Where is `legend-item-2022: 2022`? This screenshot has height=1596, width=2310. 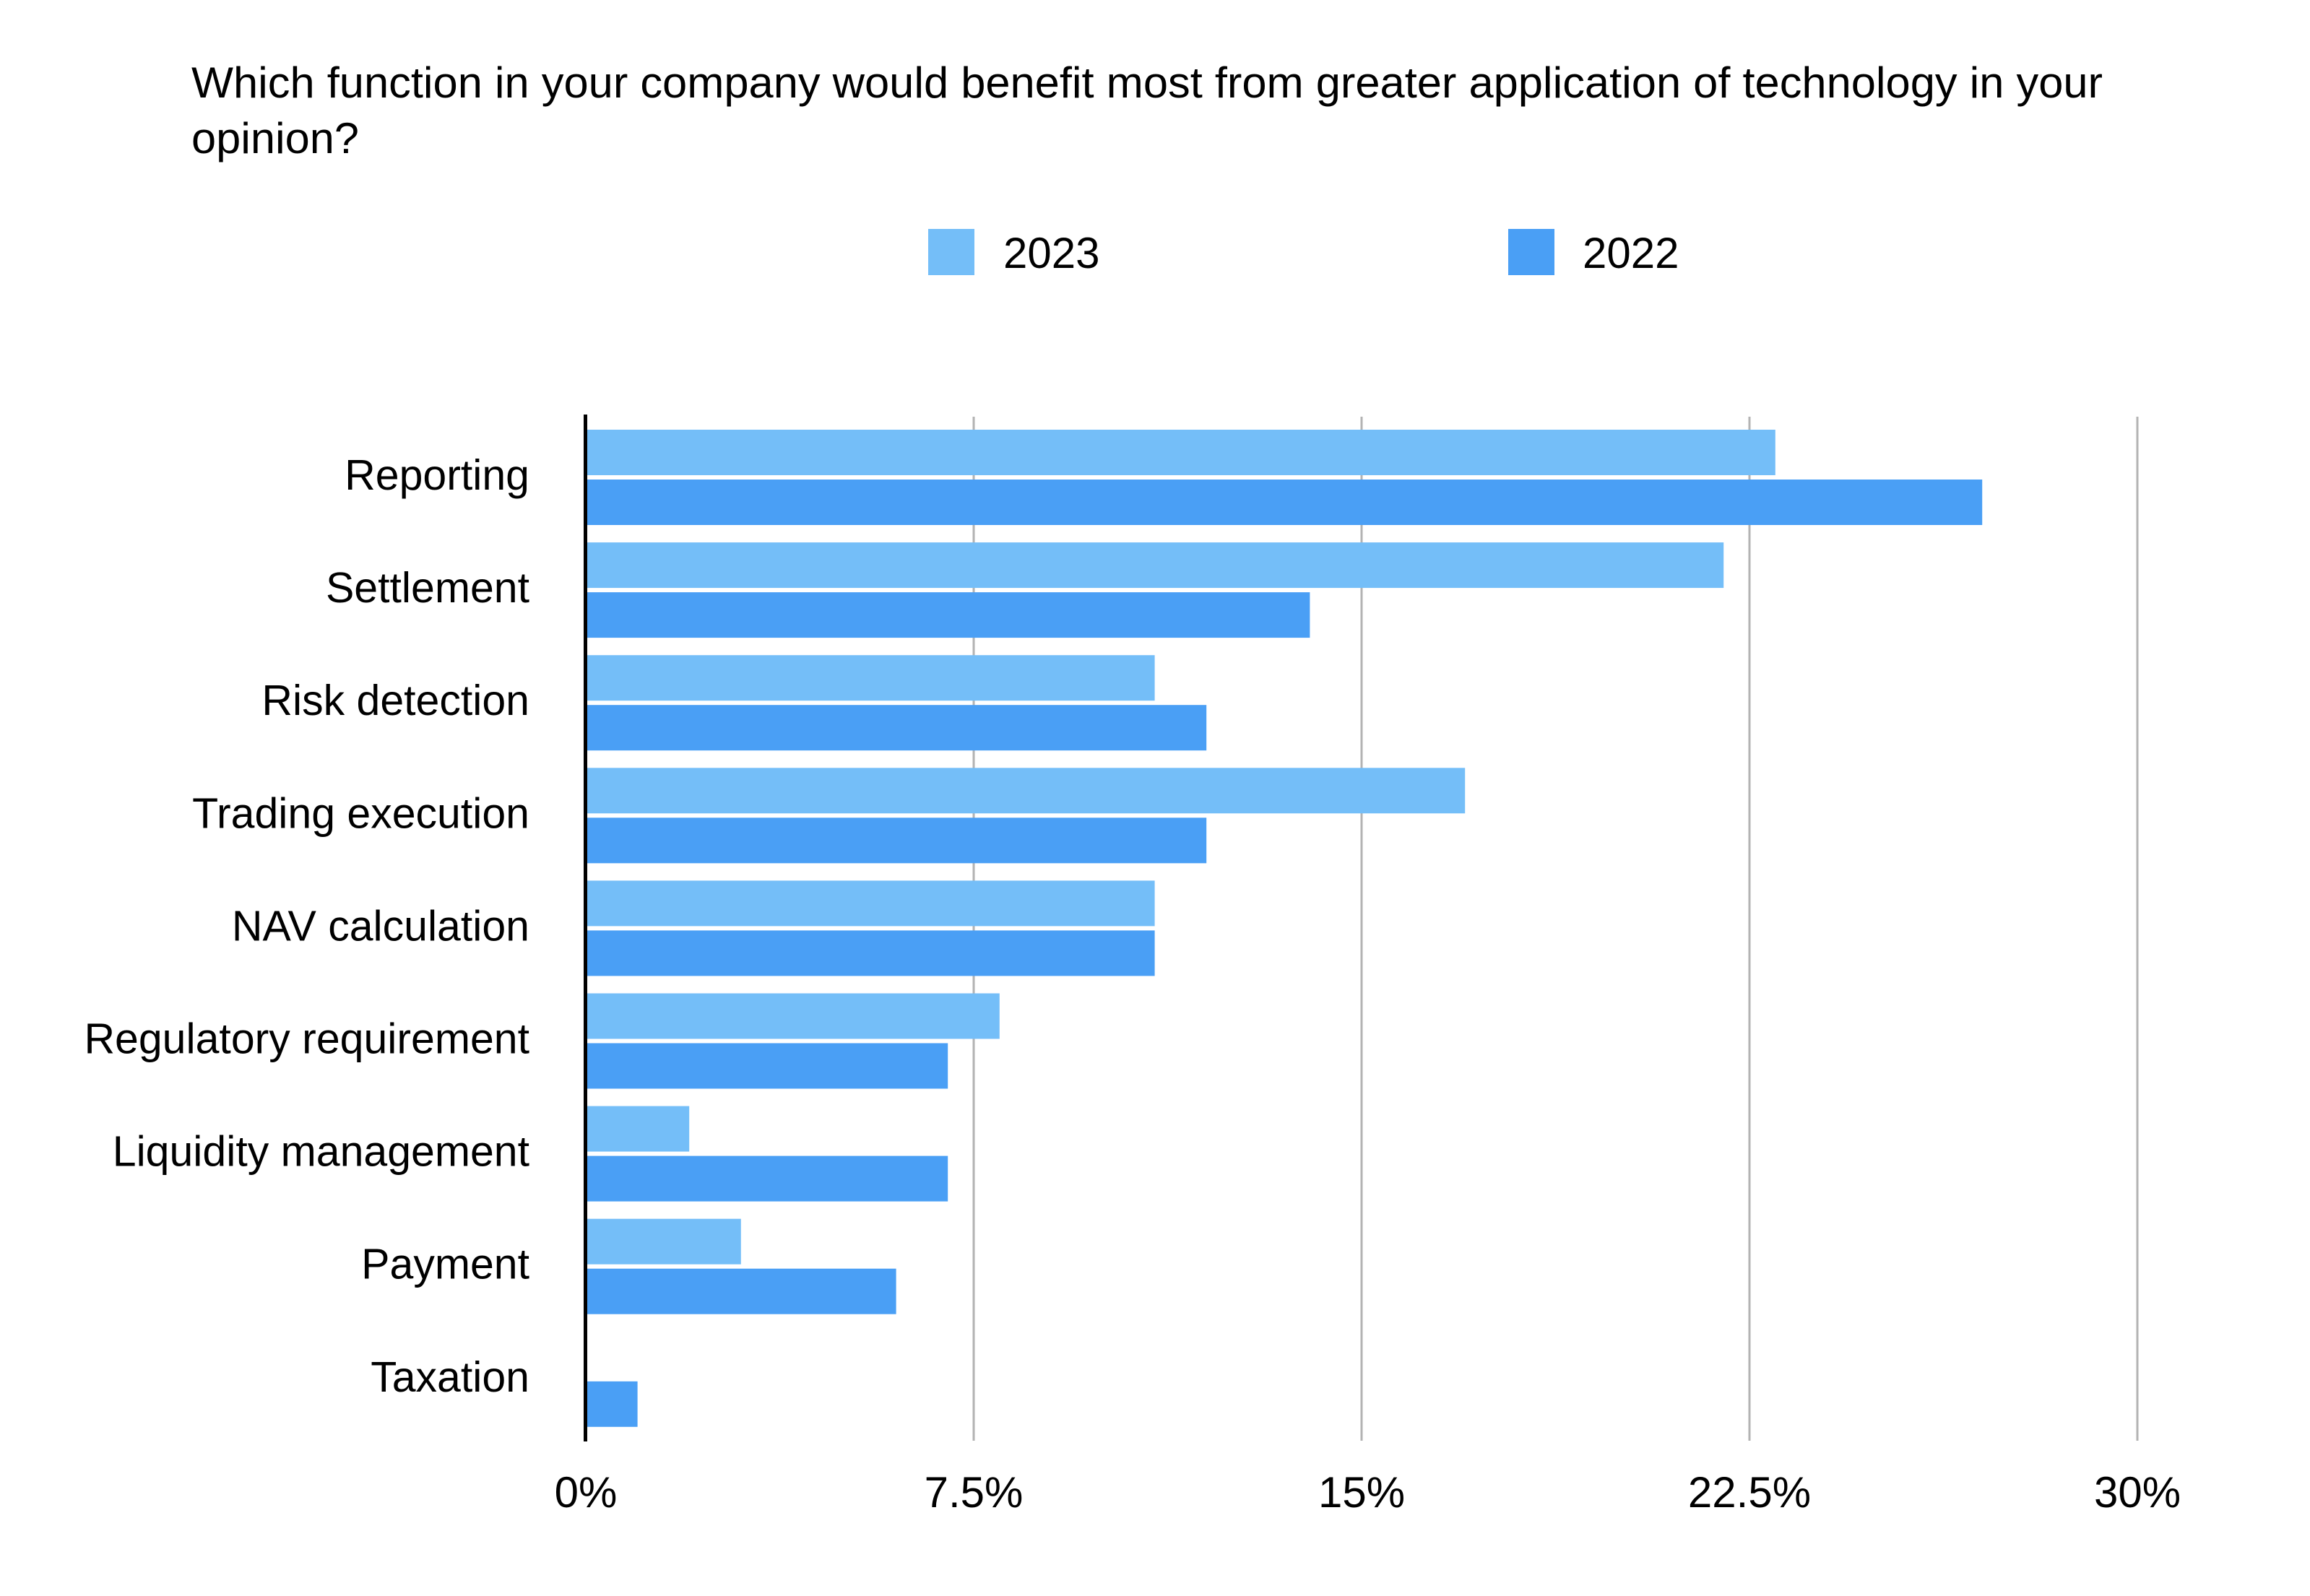 legend-item-2022: 2022 is located at coordinates (1594, 253).